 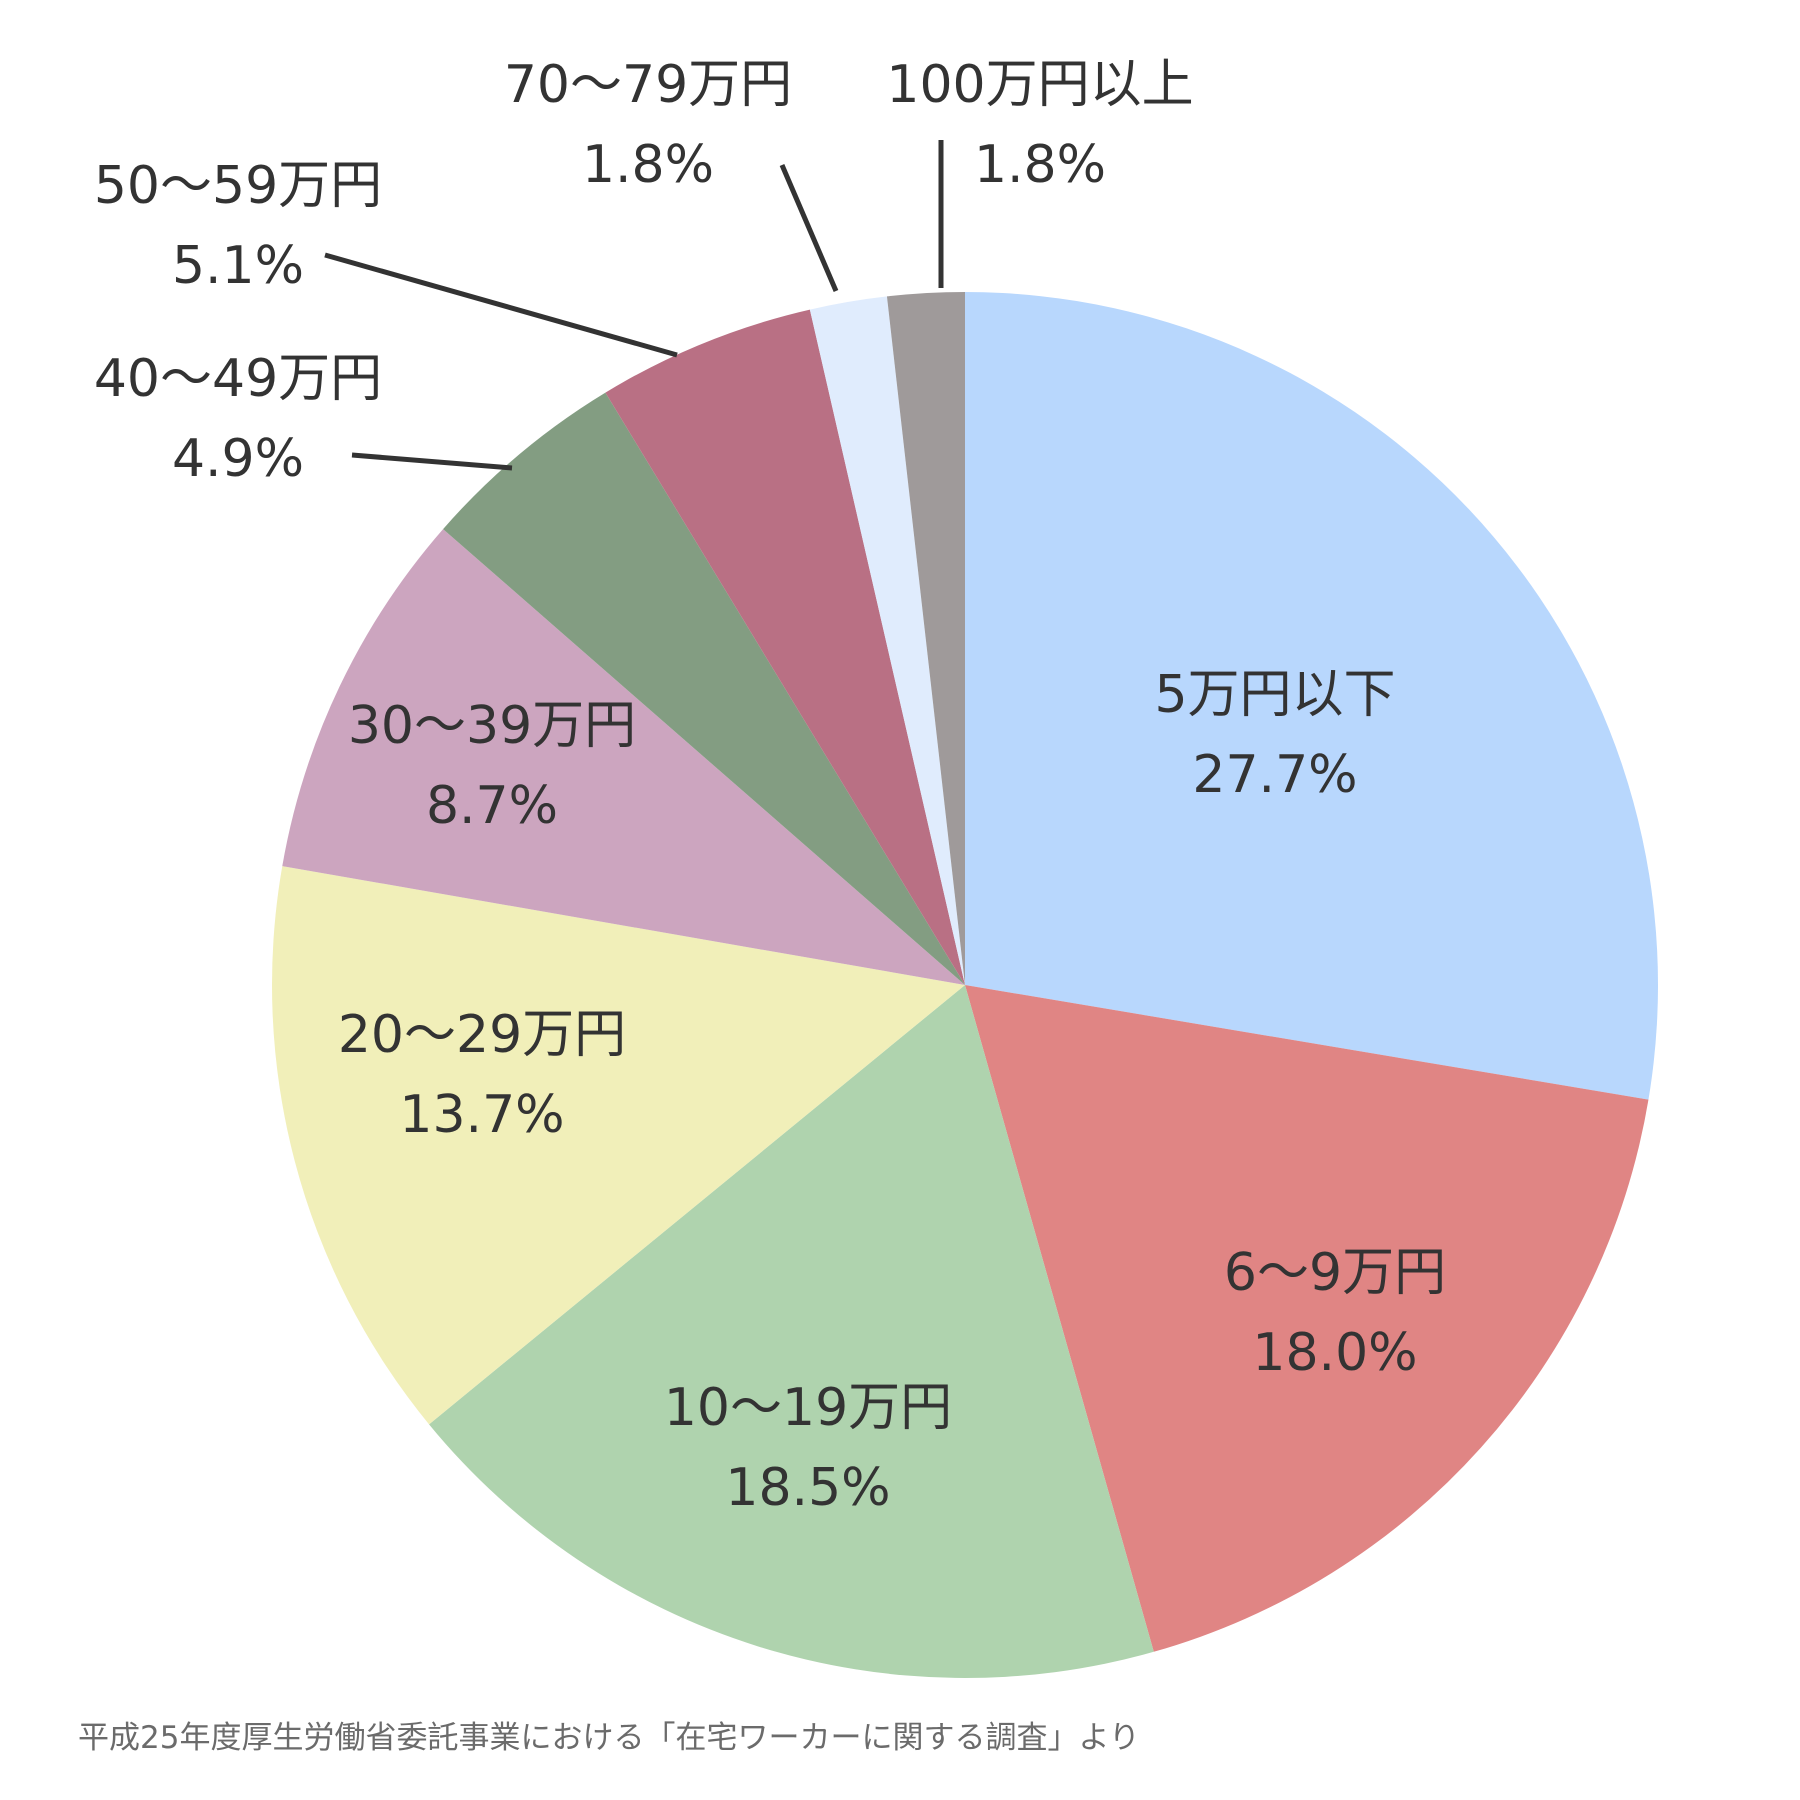 What do you see at coordinates (1274, 695) in the screenshot?
I see `slice-category-label-1: 5万円以下` at bounding box center [1274, 695].